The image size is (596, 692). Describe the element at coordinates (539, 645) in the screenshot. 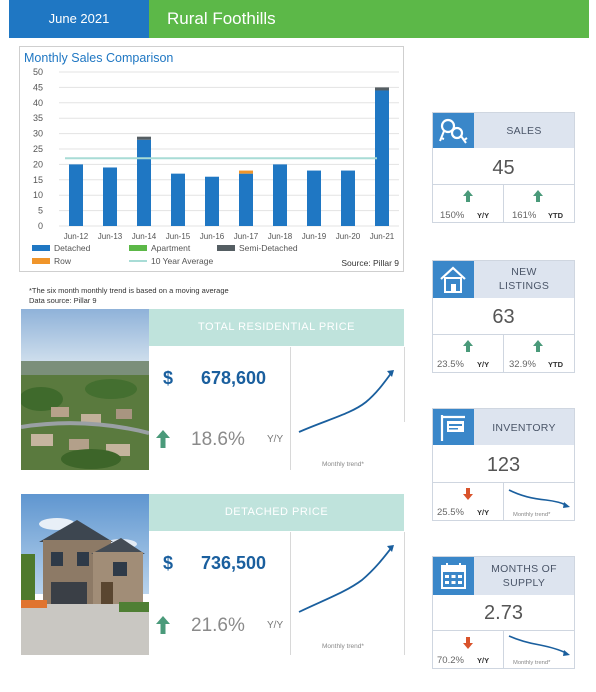

I see `months-supply-trend-line` at that location.